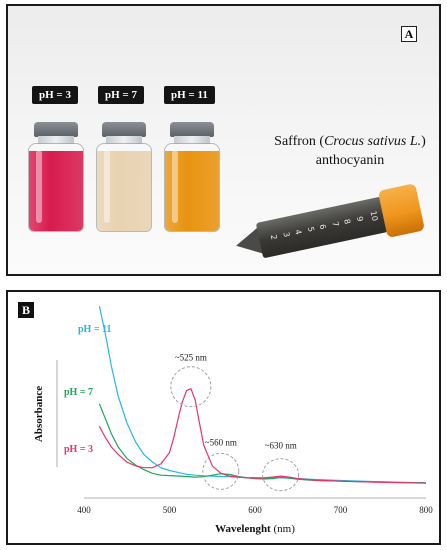  What do you see at coordinates (347, 151) in the screenshot?
I see `sample-caption: Saffron (Crocus sativus L.) anthocyanin` at bounding box center [347, 151].